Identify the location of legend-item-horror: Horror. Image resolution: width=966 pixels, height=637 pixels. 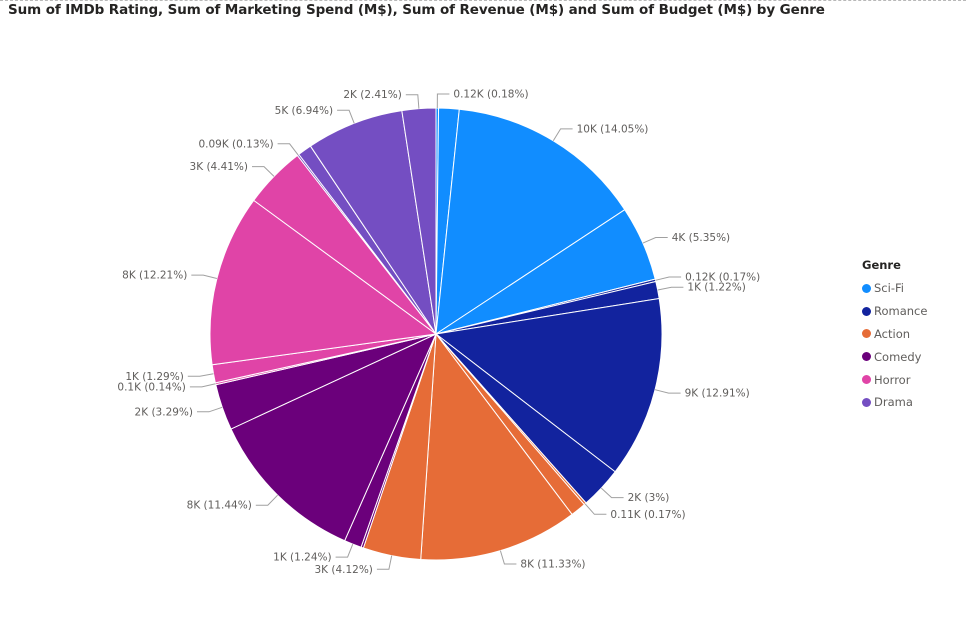
(894, 379).